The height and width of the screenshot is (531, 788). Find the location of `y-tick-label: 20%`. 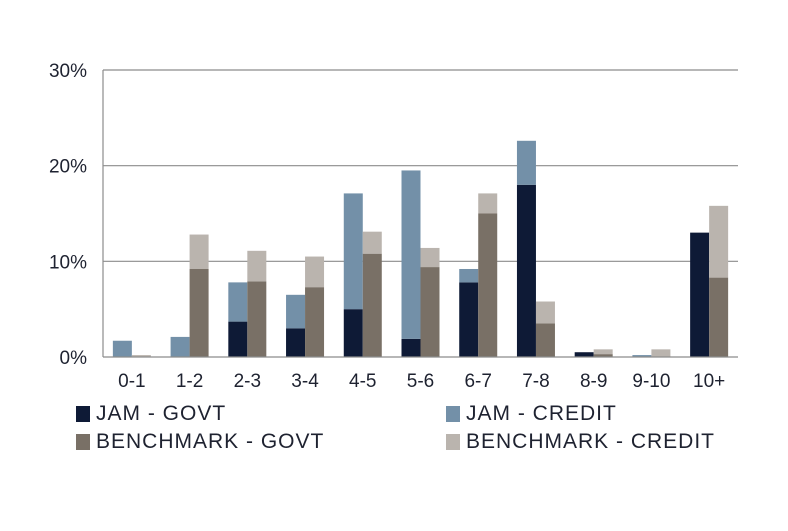

y-tick-label: 20% is located at coordinates (68, 167).